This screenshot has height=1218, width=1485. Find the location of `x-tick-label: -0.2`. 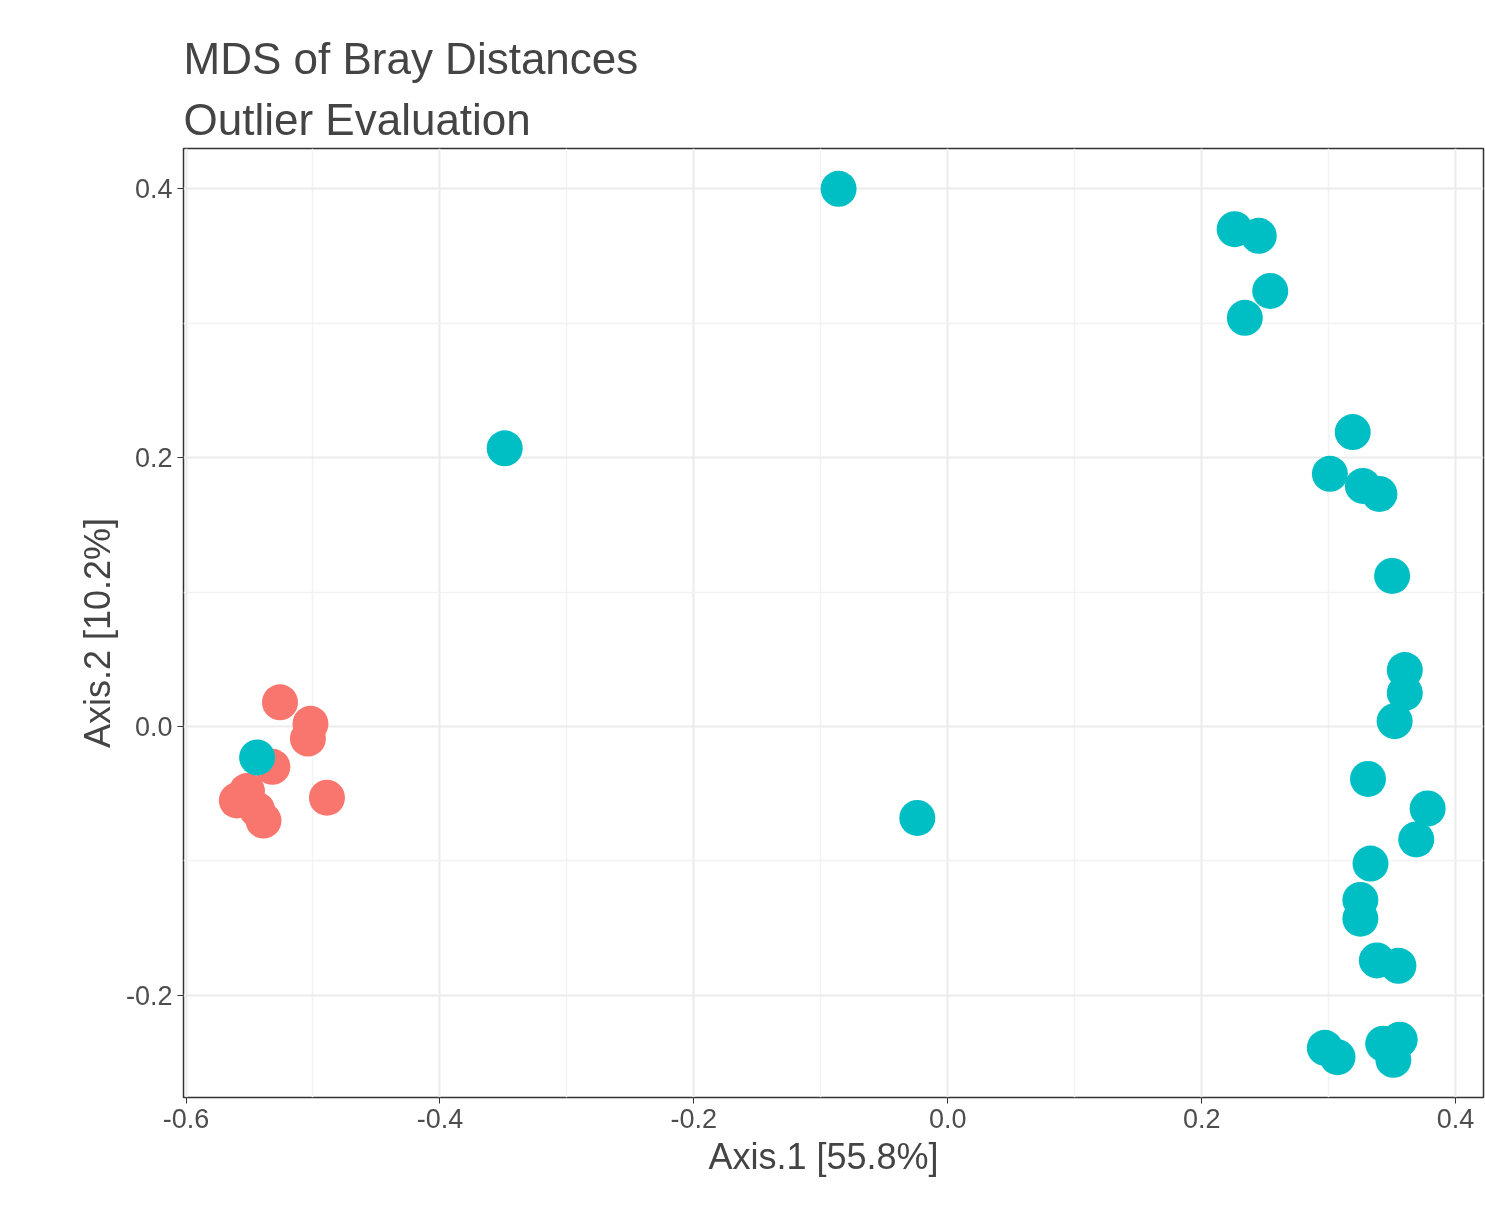

x-tick-label: -0.2 is located at coordinates (694, 1118).